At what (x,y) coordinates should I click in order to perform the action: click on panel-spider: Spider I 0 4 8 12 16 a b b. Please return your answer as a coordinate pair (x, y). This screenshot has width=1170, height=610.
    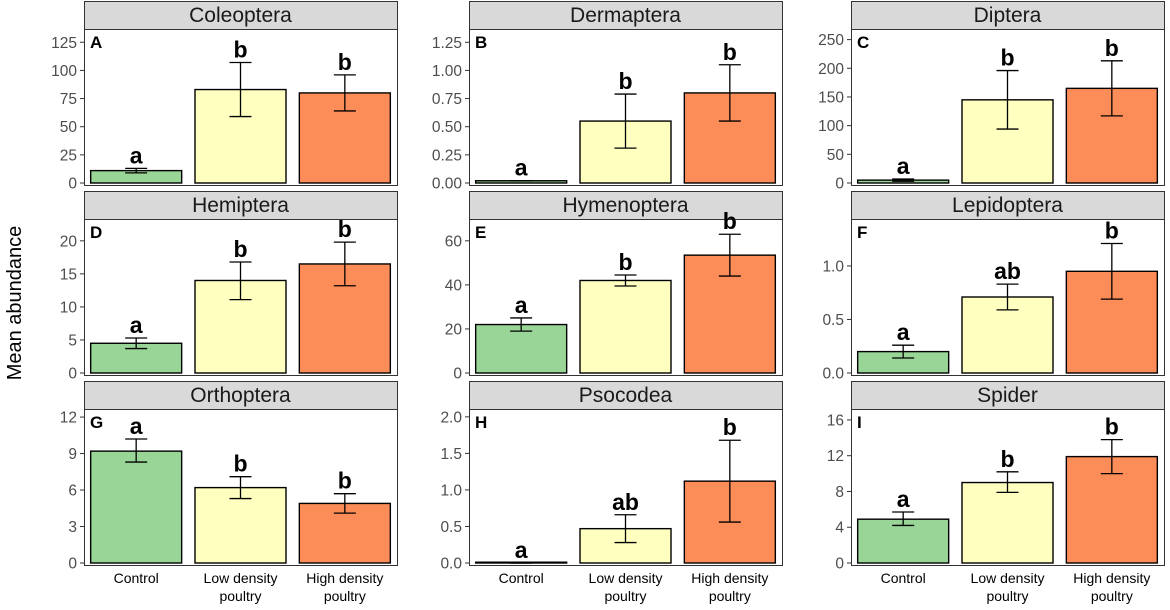
    Looking at the image, I should click on (996, 477).